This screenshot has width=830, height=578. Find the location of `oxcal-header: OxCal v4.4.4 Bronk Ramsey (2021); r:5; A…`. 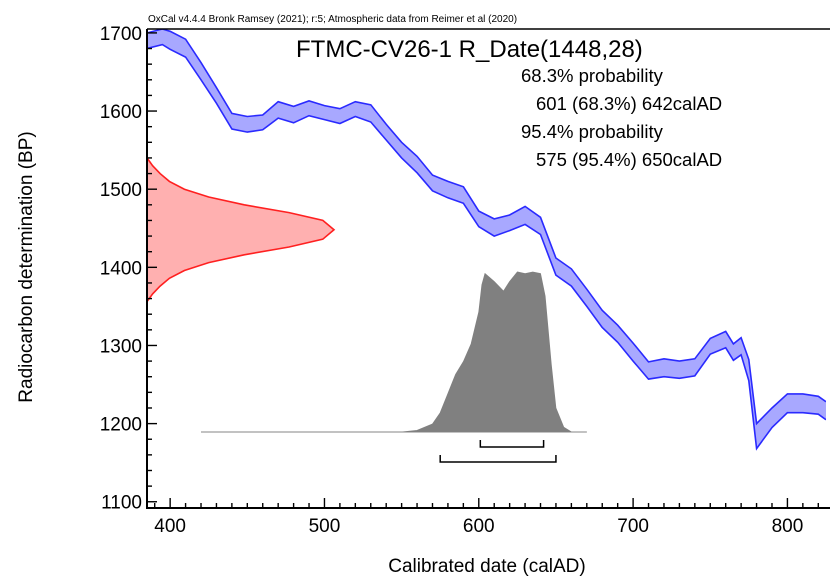

oxcal-header: OxCal v4.4.4 Bronk Ramsey (2021); r:5; A… is located at coordinates (332, 19).